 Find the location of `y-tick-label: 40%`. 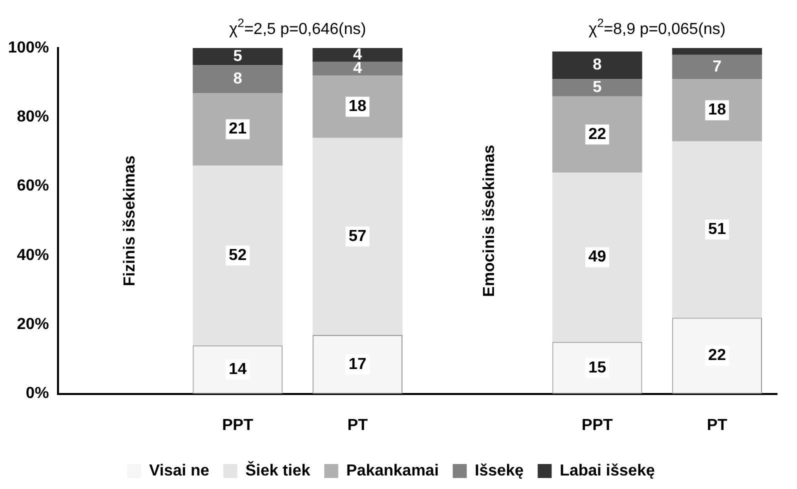

y-tick-label: 40% is located at coordinates (32, 255).